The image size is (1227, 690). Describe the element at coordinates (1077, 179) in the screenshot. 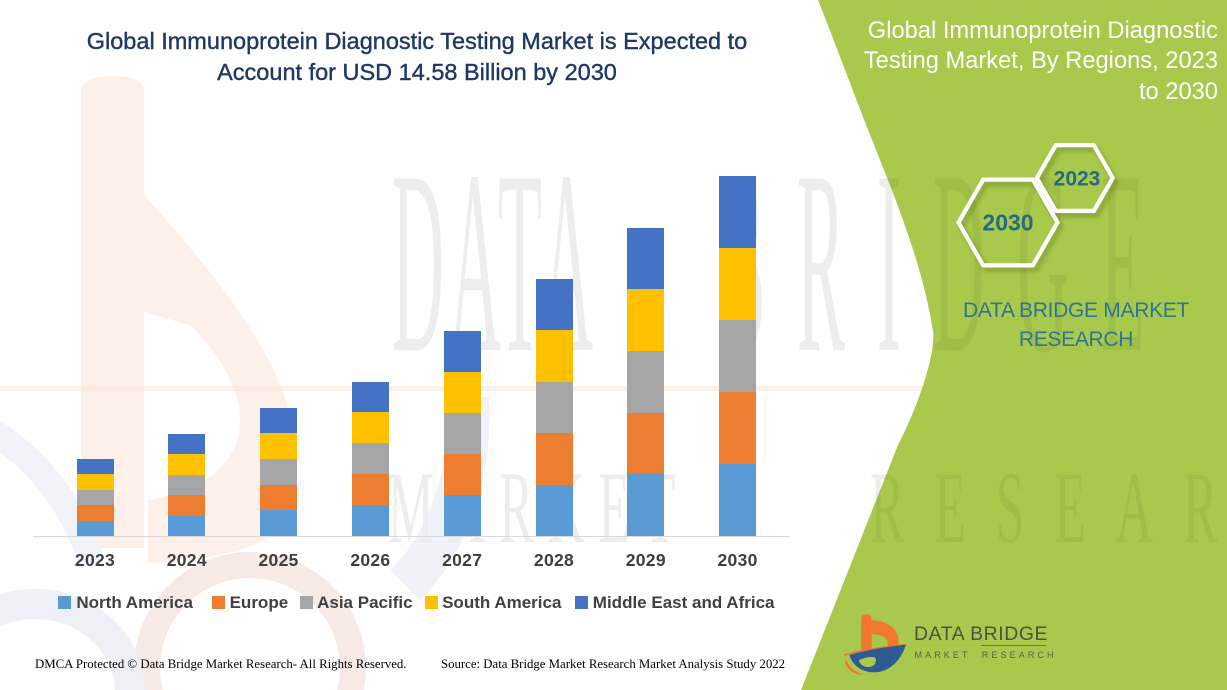

I see `svg-text: 2023` at that location.